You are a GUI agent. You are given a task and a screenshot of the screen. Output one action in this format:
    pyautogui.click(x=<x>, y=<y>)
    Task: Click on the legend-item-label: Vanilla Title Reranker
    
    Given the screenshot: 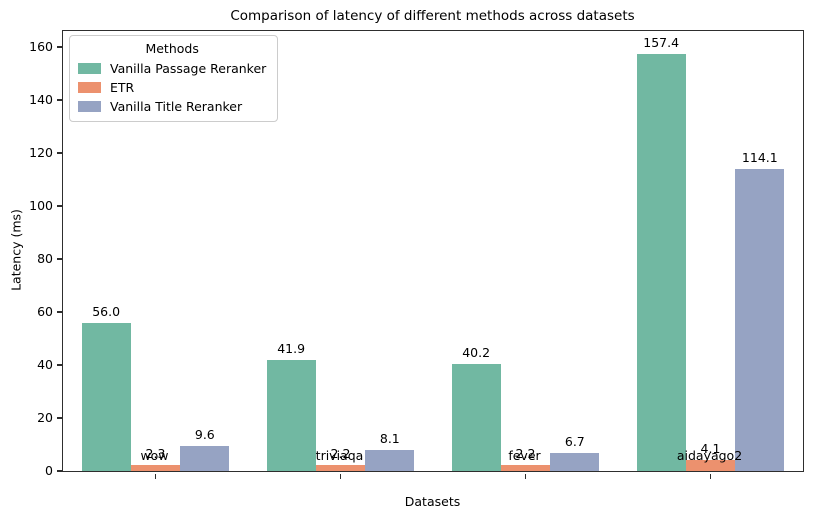 What is the action you would take?
    pyautogui.click(x=176, y=106)
    